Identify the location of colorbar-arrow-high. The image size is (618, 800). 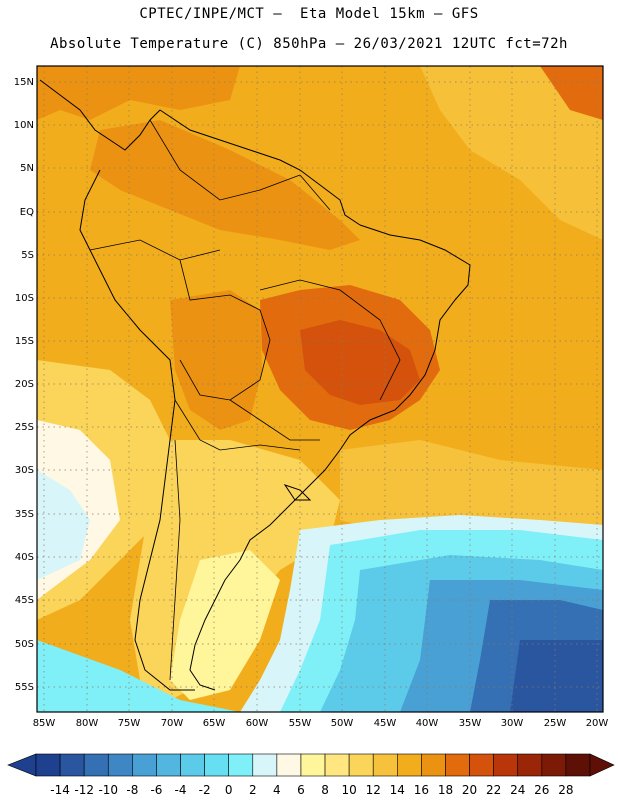
(602, 765).